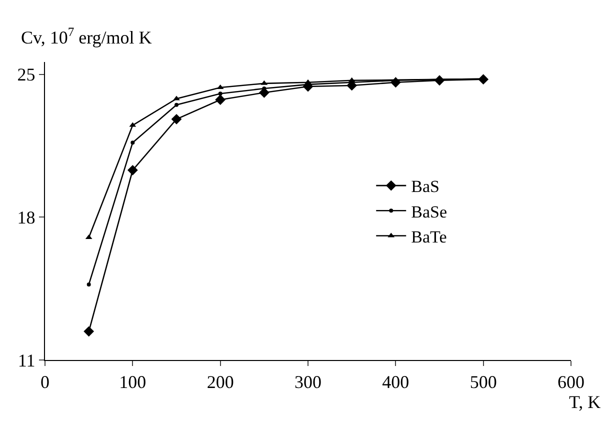 Image resolution: width=608 pixels, height=430 pixels. What do you see at coordinates (26, 74) in the screenshot?
I see `y-tick-label: 25` at bounding box center [26, 74].